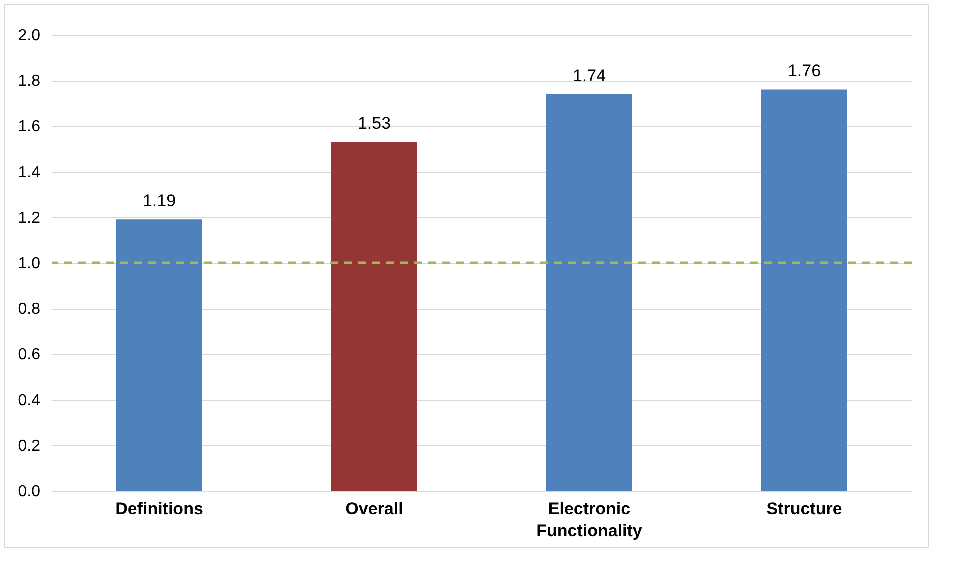 The width and height of the screenshot is (956, 581). I want to click on data-label: 1.19, so click(159, 201).